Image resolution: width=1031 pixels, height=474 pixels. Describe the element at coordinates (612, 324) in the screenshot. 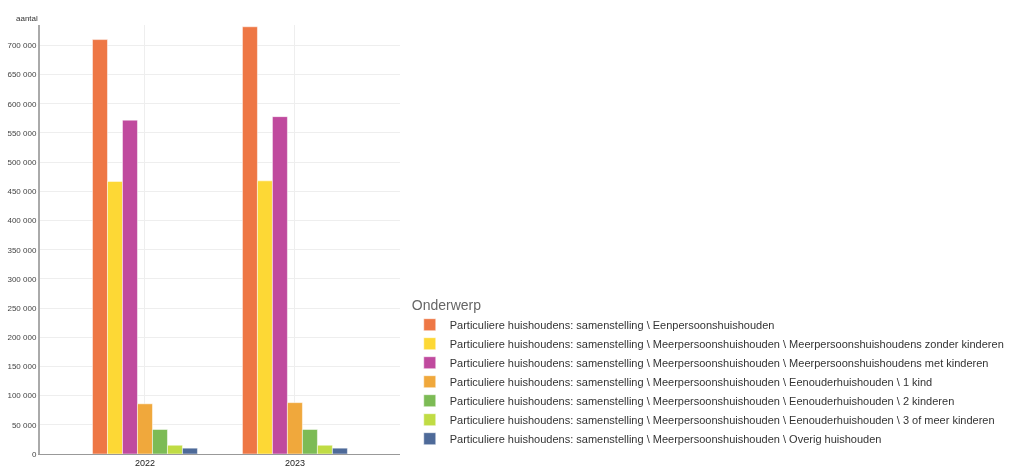

I see `legend-label: Particuliere huishoudens: samenstelling \ Eenpersoonshuishouden` at that location.